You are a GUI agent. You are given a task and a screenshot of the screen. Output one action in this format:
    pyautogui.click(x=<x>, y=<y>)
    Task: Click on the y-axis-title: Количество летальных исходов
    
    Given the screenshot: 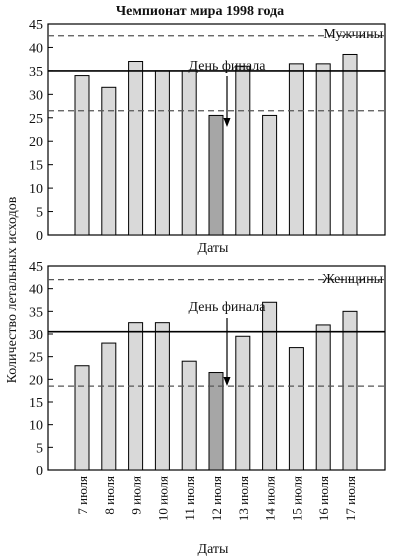 What is the action you would take?
    pyautogui.click(x=12, y=289)
    